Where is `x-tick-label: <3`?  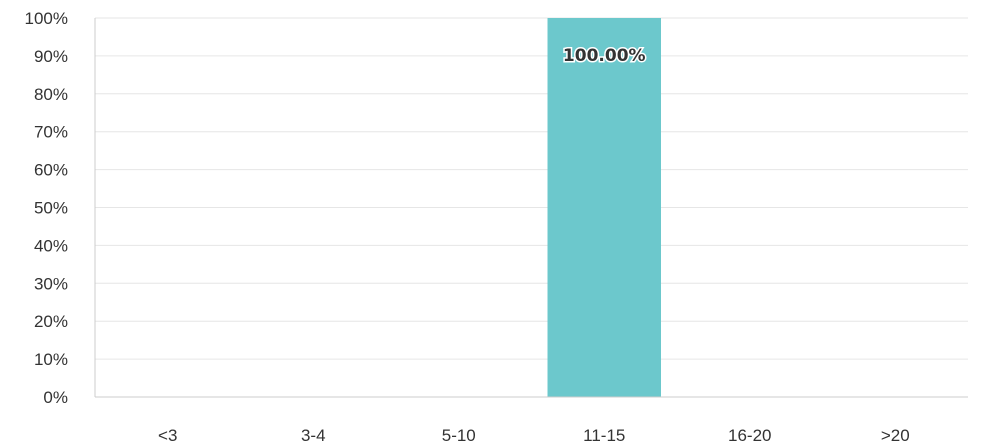 x-tick-label: <3 is located at coordinates (167, 435).